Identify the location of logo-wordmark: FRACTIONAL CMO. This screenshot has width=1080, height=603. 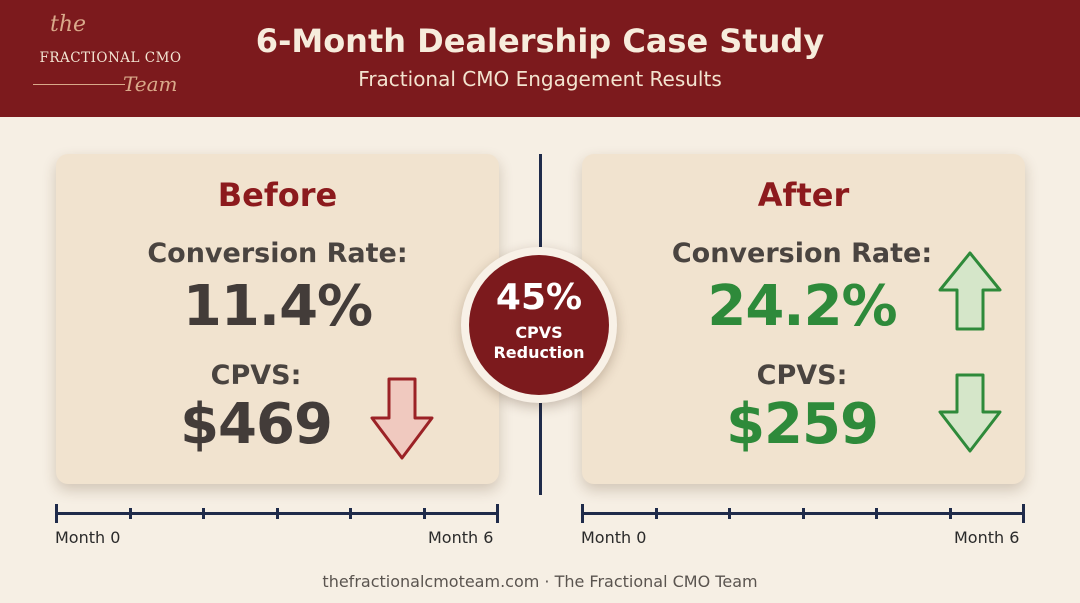
(110, 58).